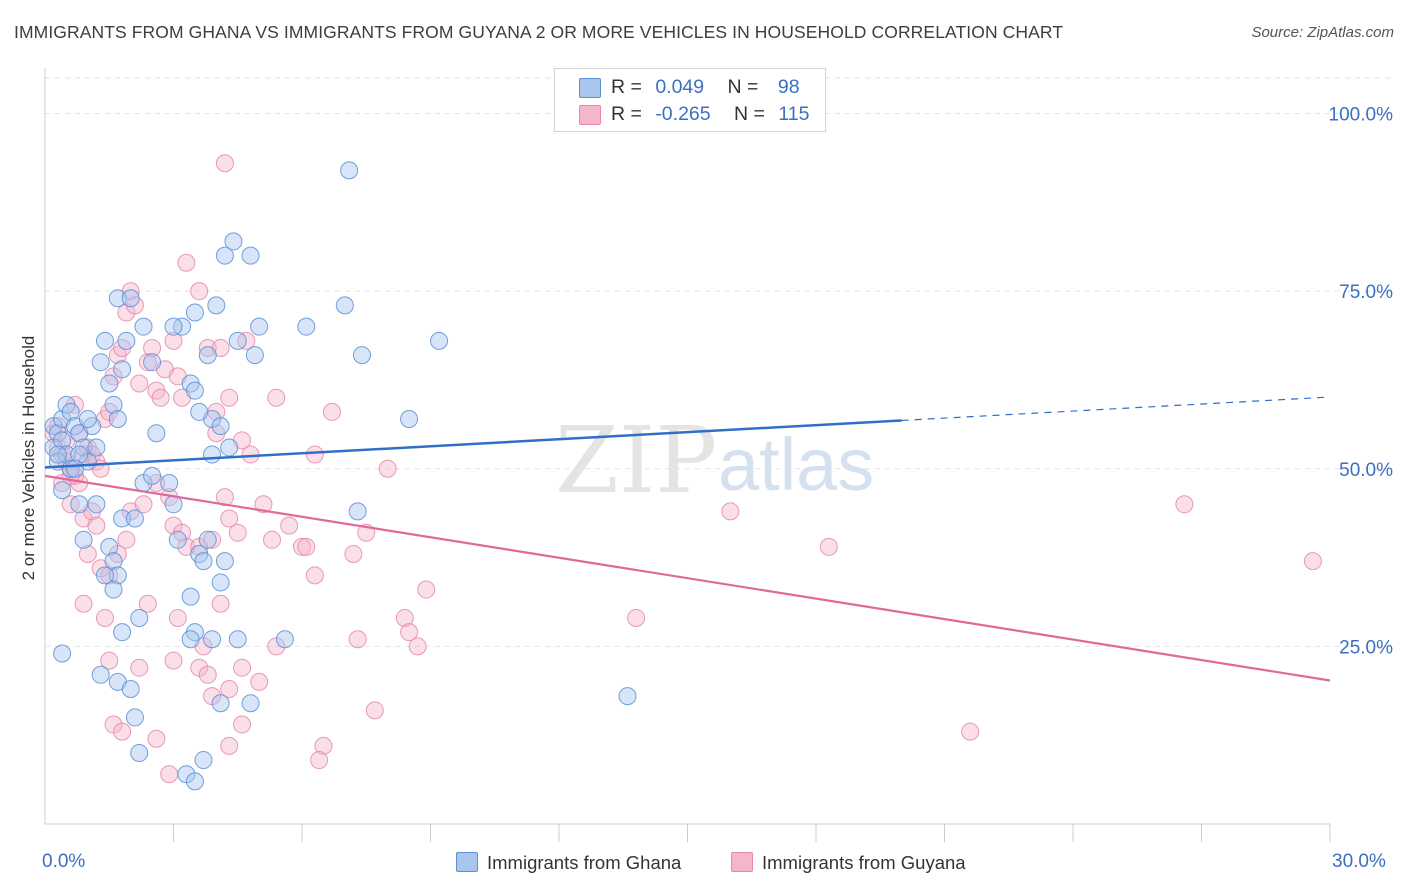  Describe the element at coordinates (680, 87) in the screenshot. I see `legend-r-value-ghana: 0.049` at that location.